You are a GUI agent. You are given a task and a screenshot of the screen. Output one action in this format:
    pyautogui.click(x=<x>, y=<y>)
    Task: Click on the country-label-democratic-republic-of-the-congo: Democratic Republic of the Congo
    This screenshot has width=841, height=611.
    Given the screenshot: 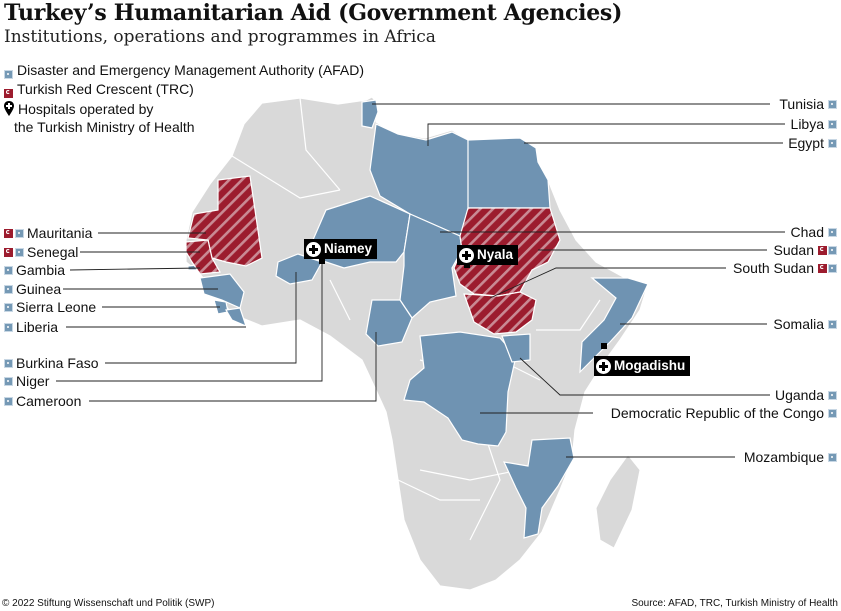 What is the action you would take?
    pyautogui.click(x=724, y=413)
    